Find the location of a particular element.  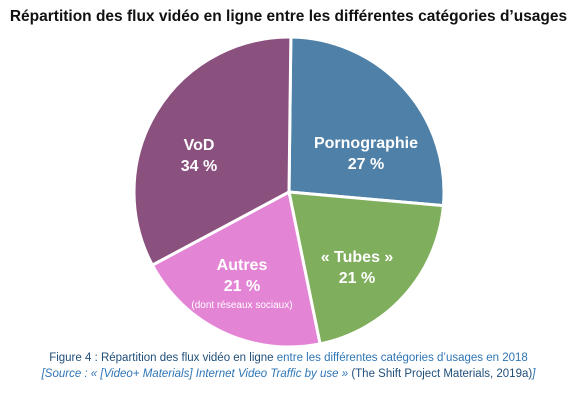

slice-value-label: 34 % is located at coordinates (199, 166).